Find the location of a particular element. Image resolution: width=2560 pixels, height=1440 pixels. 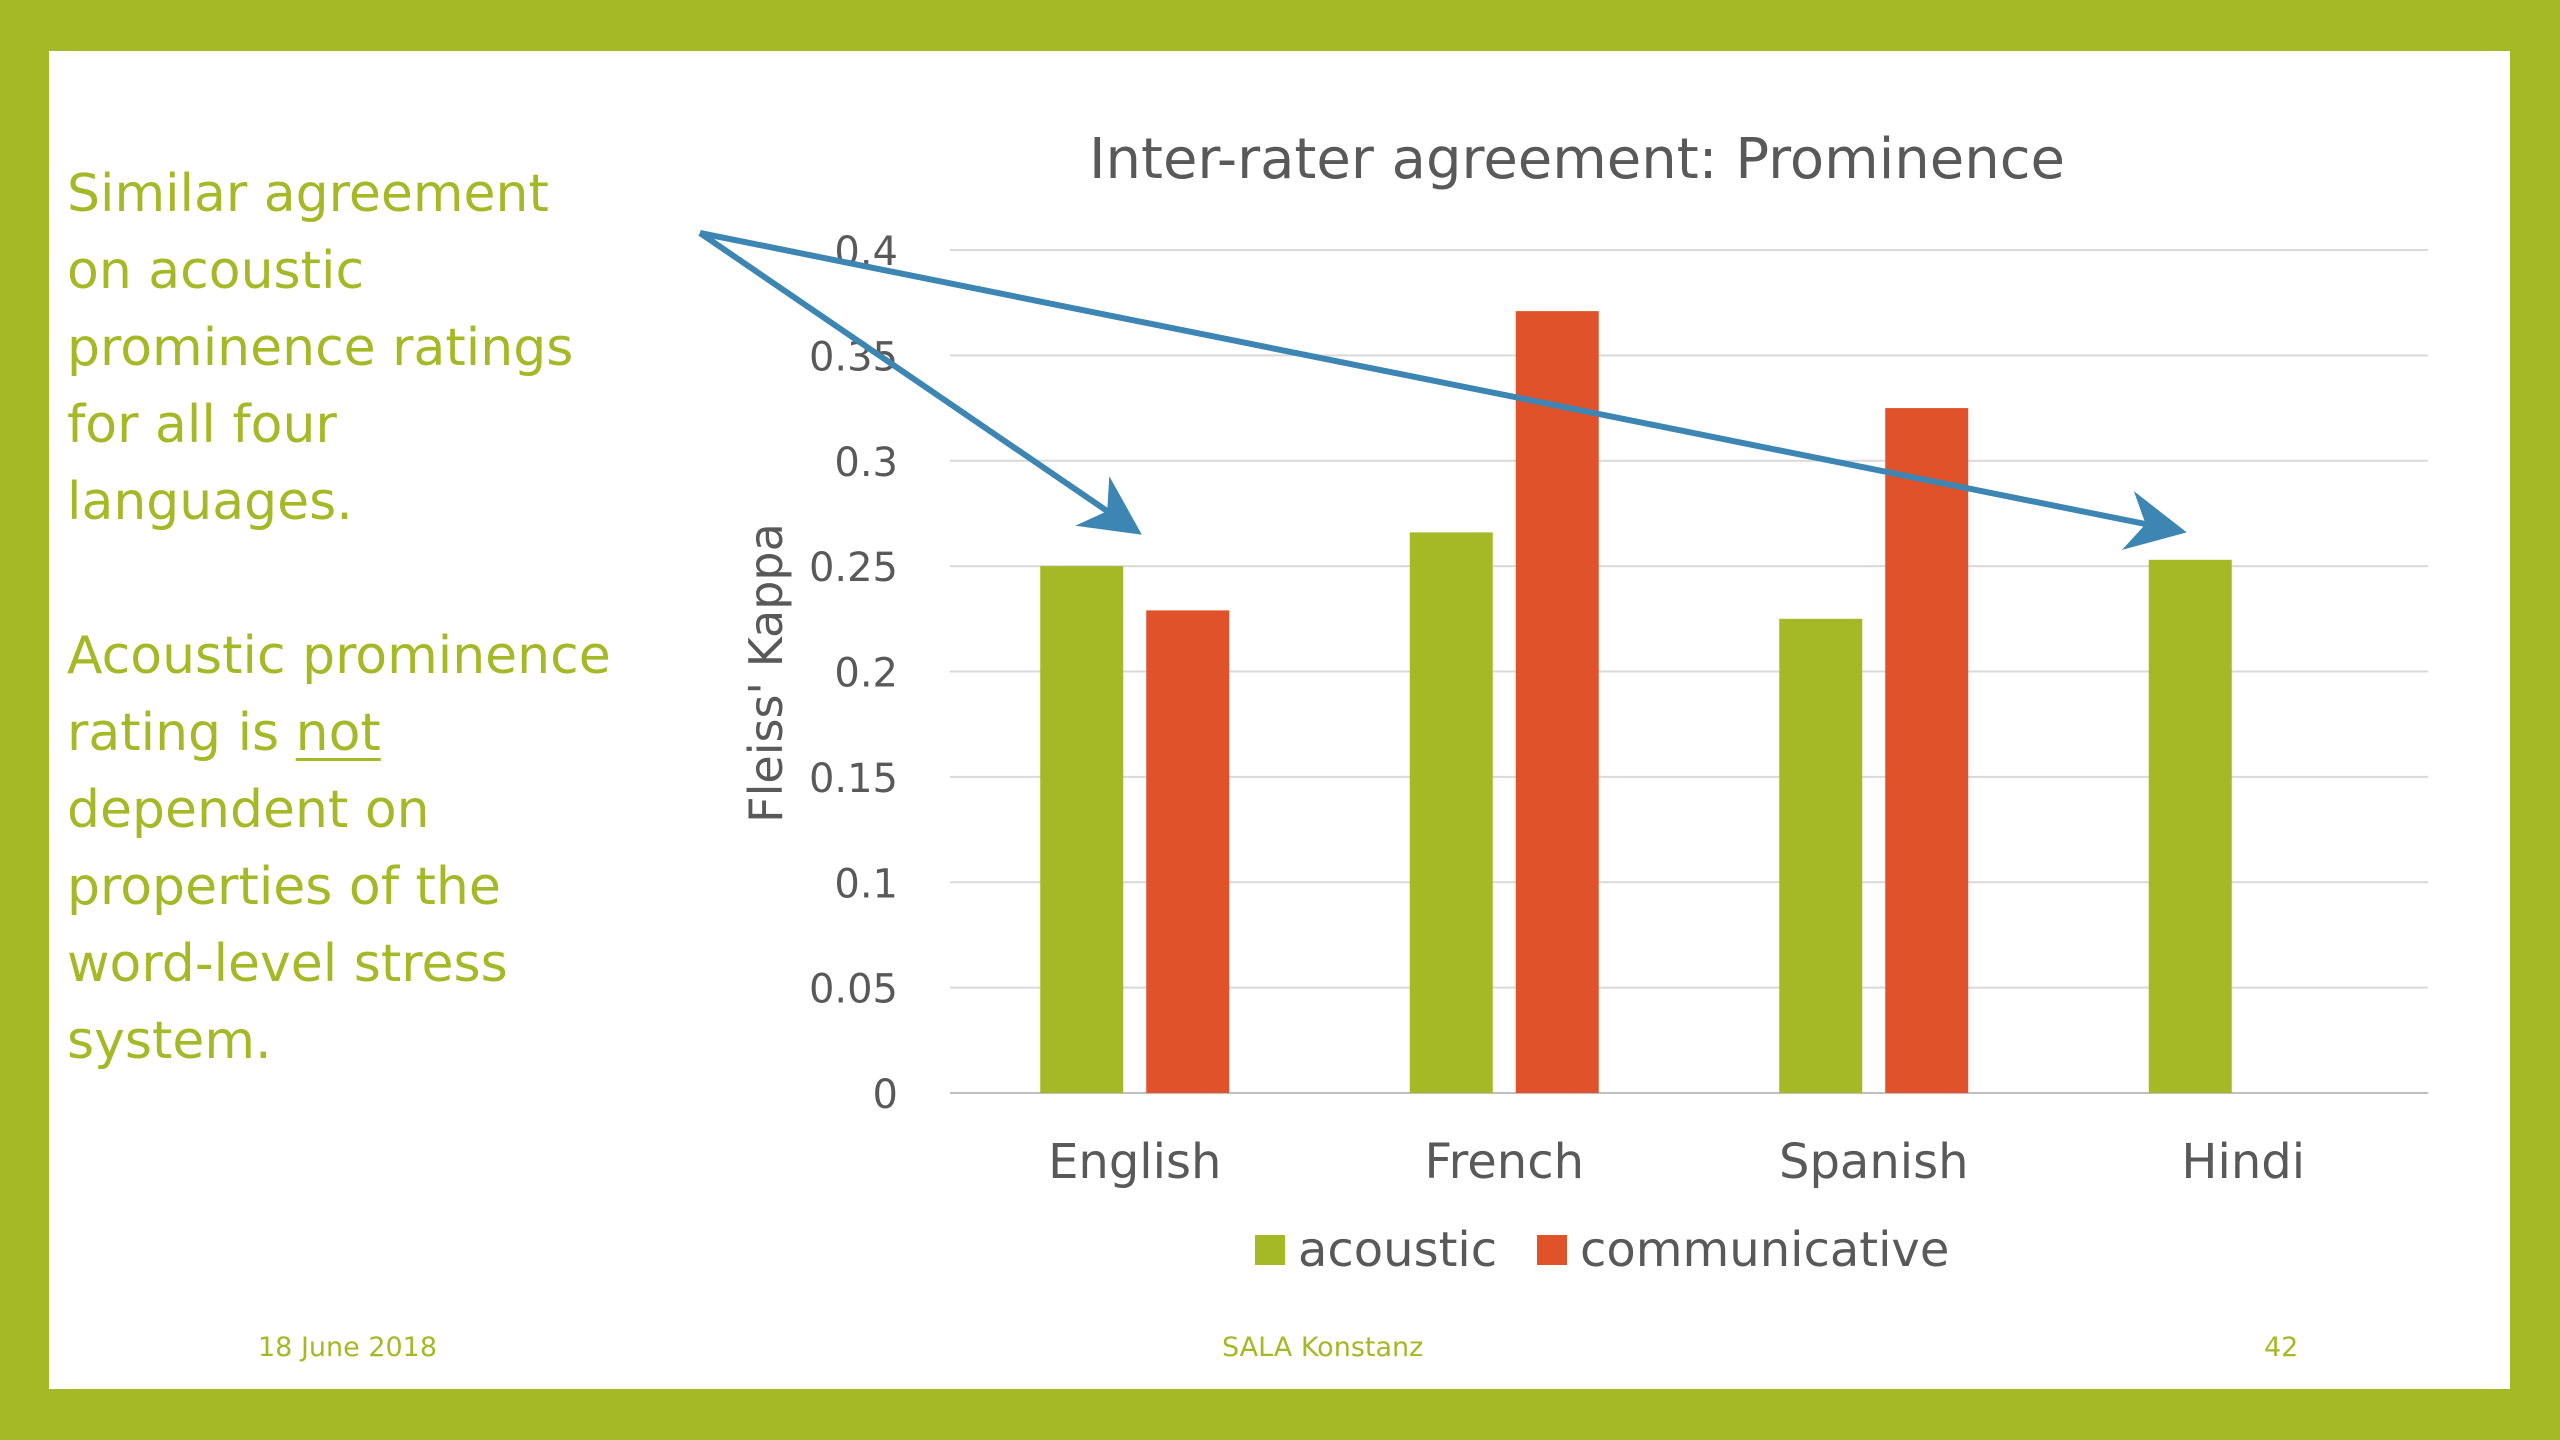

y-tick-label: 0.25 is located at coordinates (853, 568).